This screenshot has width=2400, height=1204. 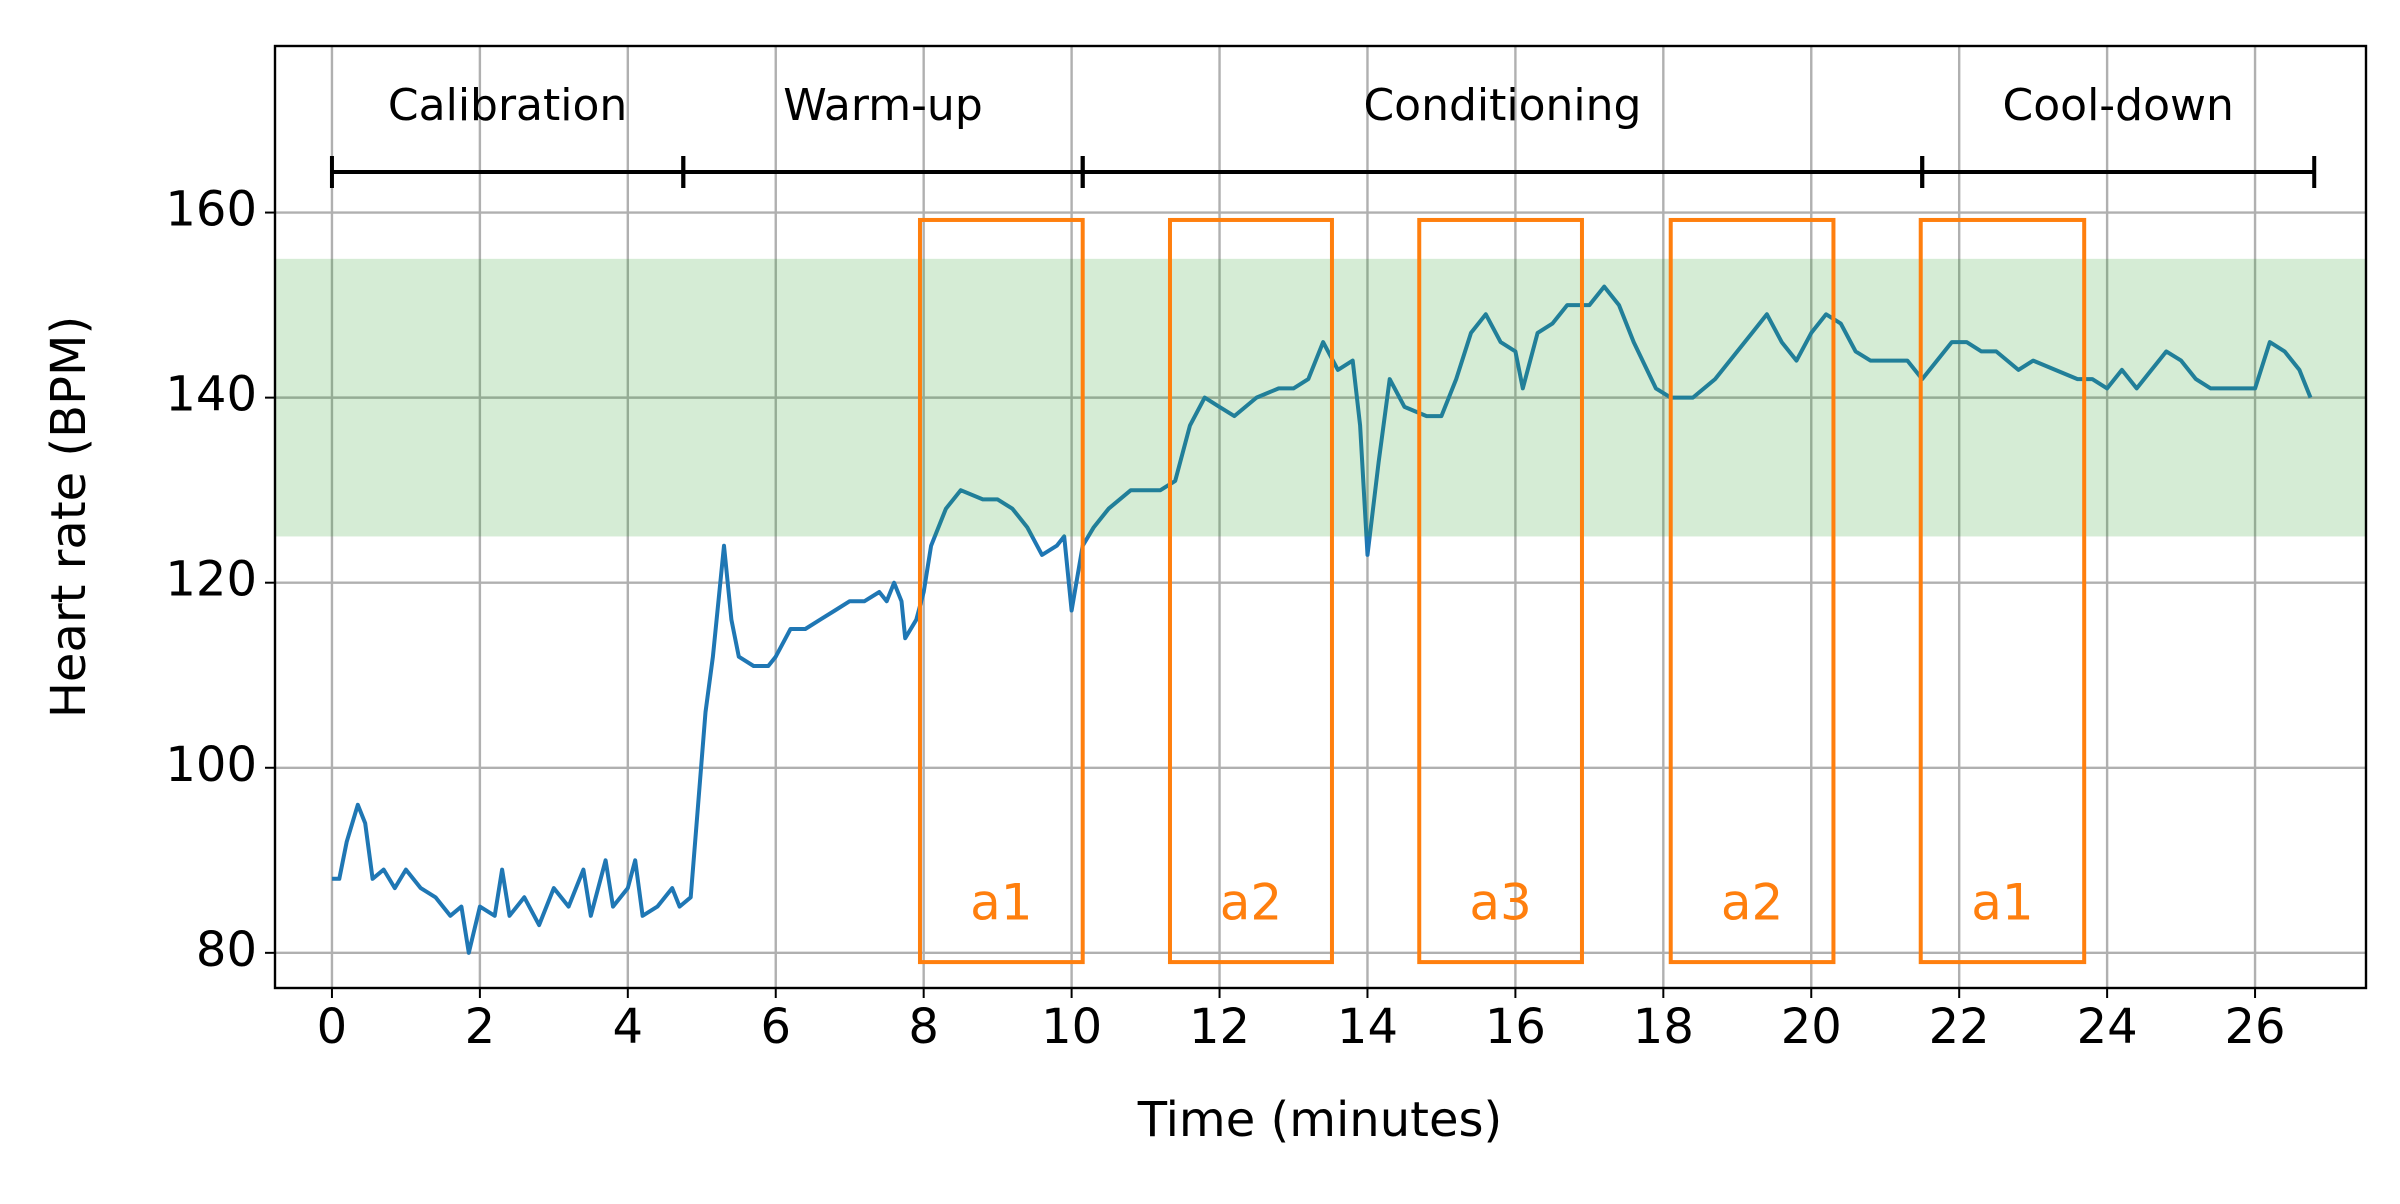 I want to click on x-tick-label: 4, so click(x=628, y=1027).